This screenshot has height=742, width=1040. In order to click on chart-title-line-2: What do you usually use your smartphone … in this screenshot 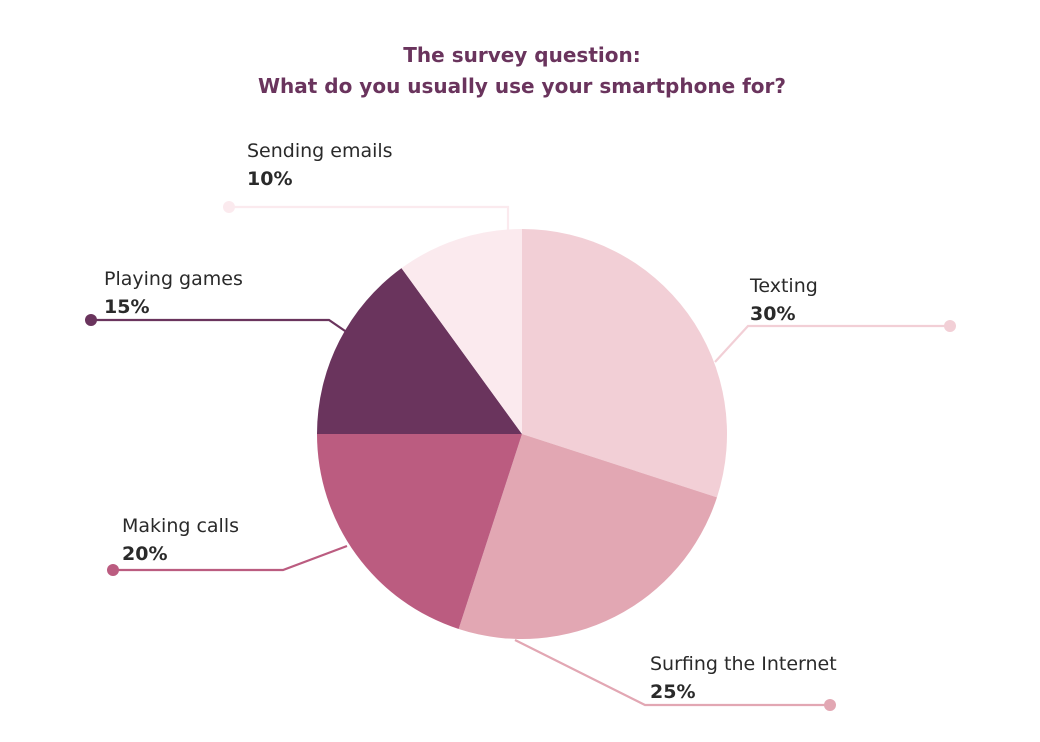, I will do `click(522, 86)`.